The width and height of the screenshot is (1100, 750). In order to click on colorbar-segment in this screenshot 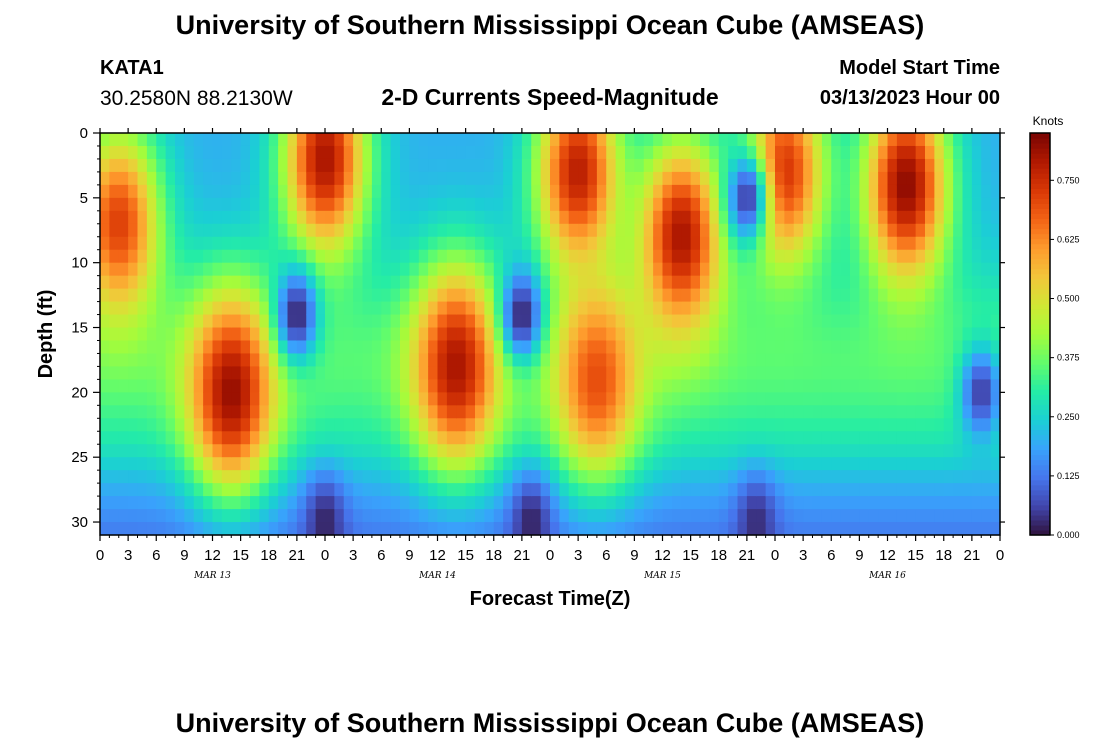, I will do `click(1040, 437)`.